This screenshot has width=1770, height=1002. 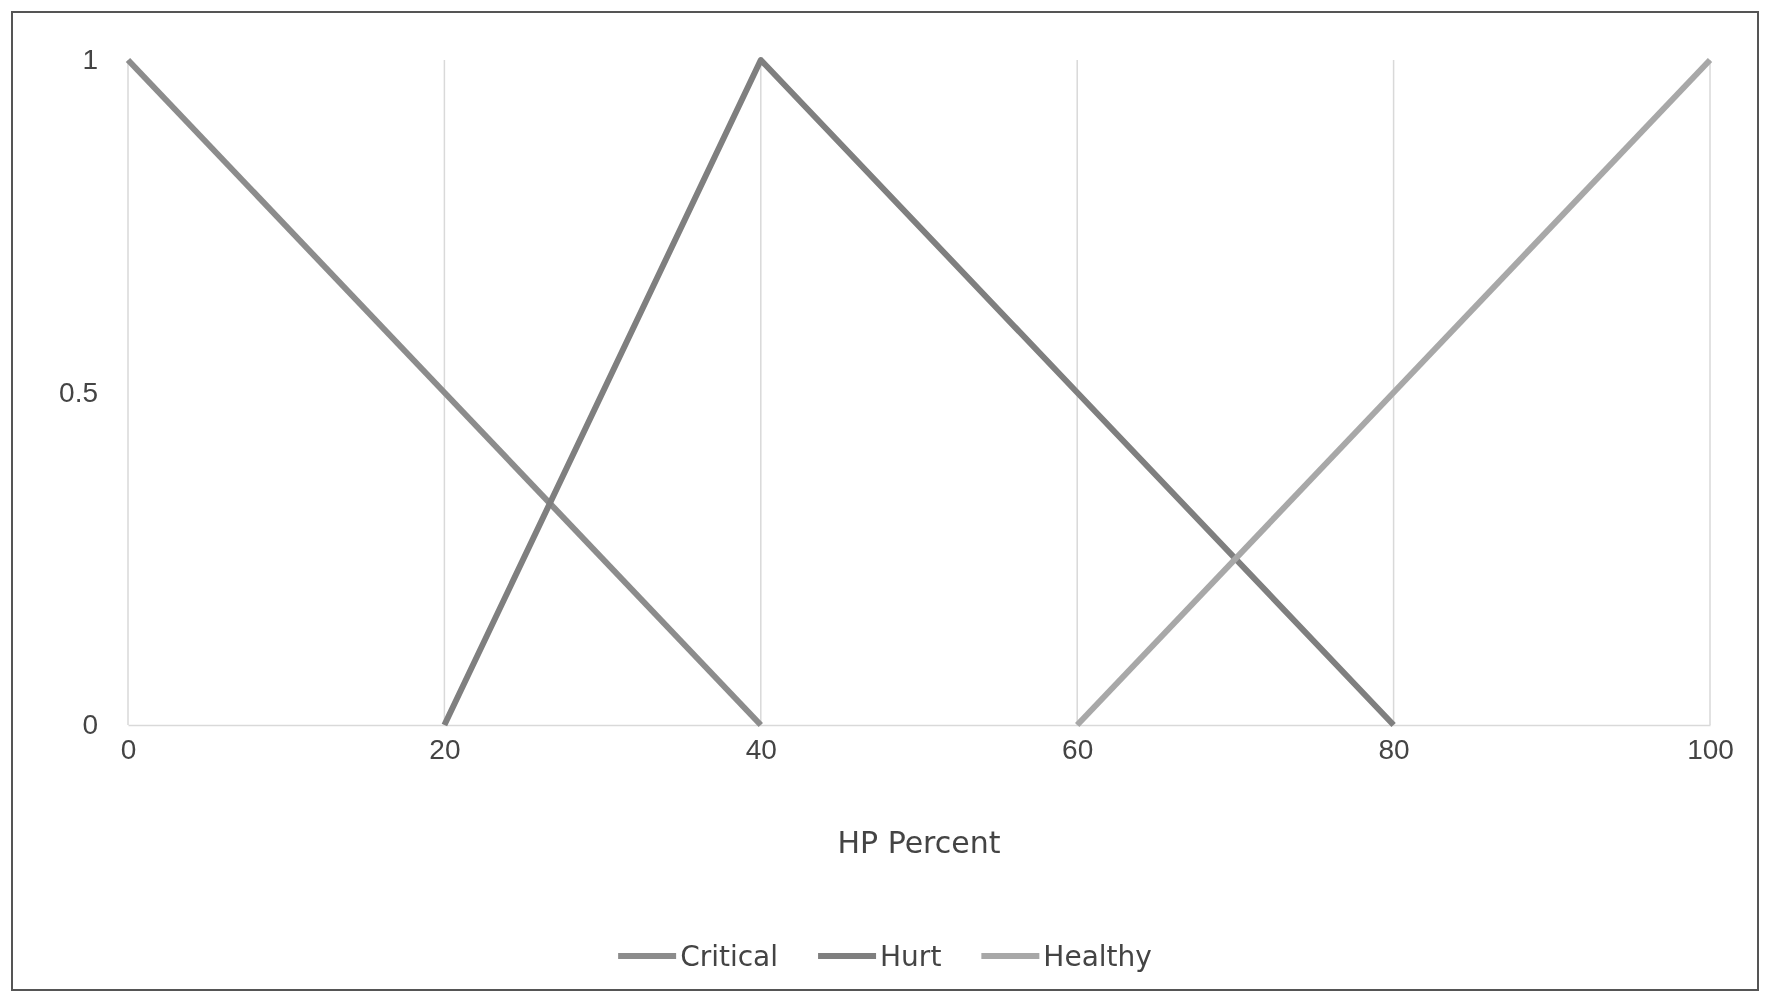 I want to click on x-tick-label: 60, so click(x=1078, y=749).